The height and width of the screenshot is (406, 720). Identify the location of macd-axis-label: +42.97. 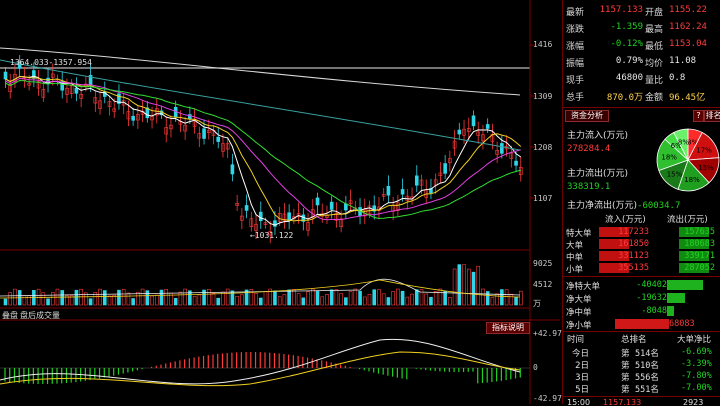
(547, 333).